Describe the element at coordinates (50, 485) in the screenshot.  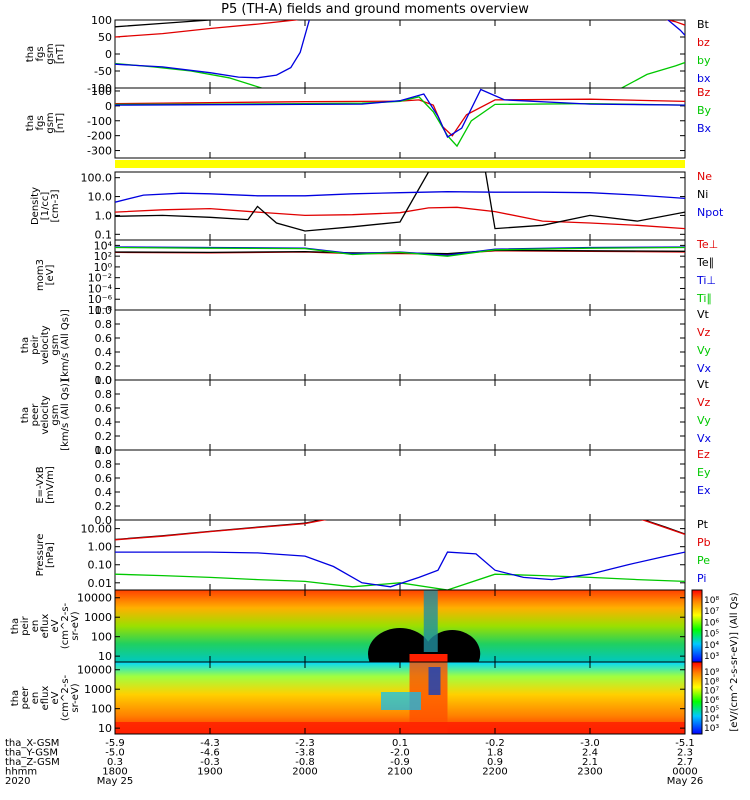
I see `y-axis-label: [mV/m]` at that location.